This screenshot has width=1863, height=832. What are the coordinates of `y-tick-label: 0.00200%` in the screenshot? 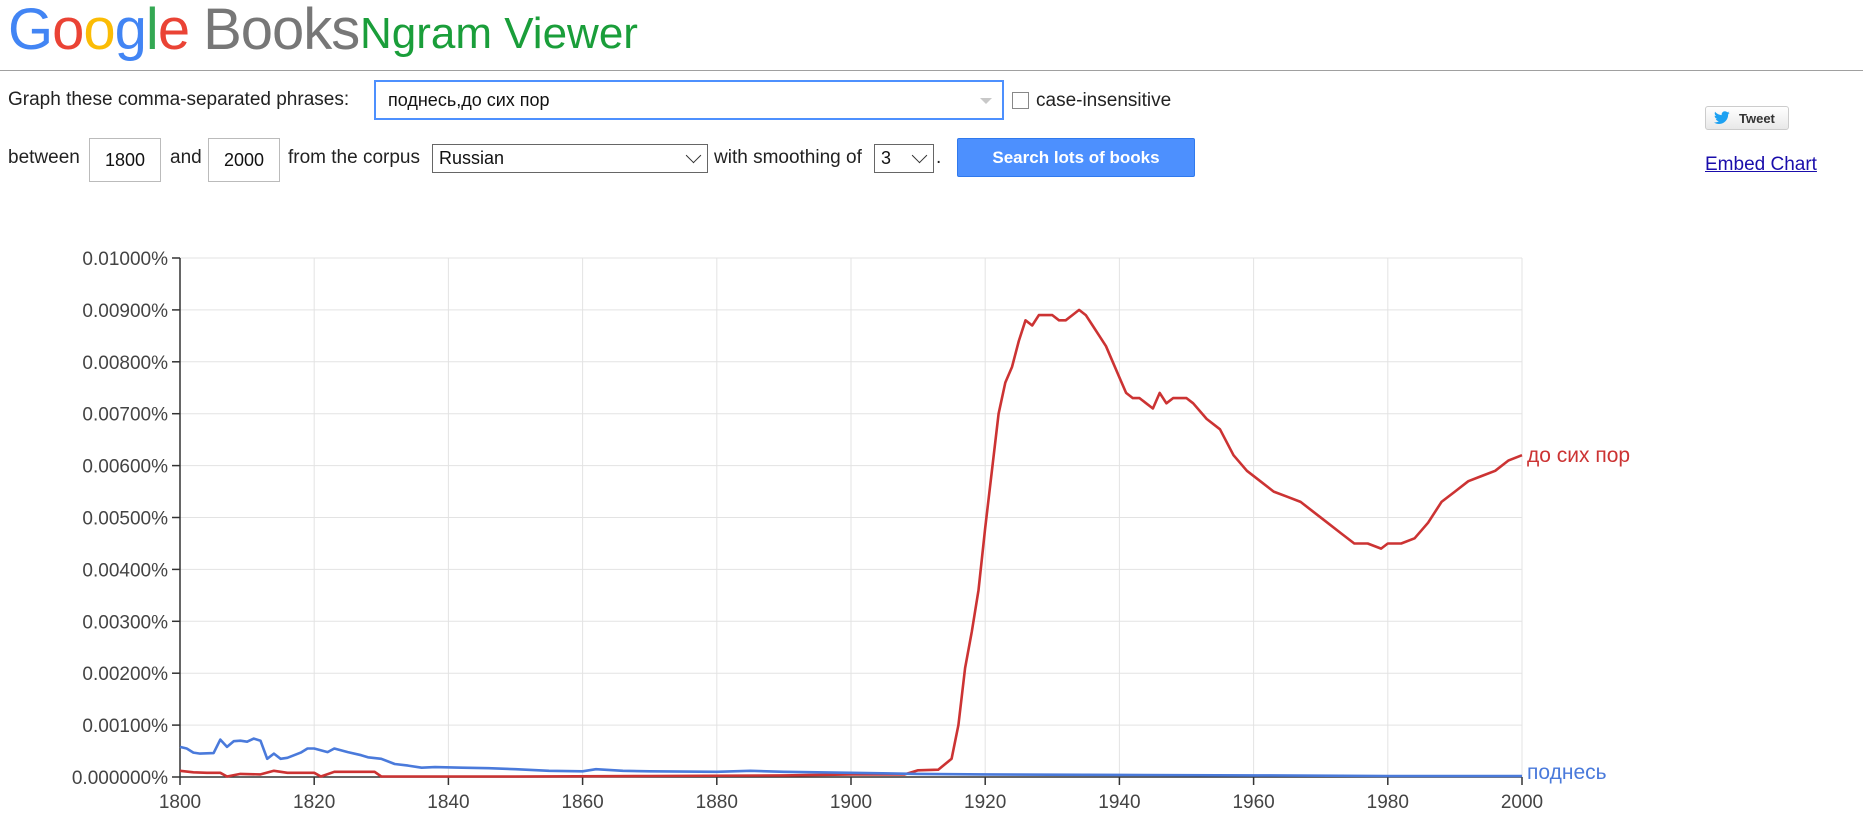 It's located at (125, 674).